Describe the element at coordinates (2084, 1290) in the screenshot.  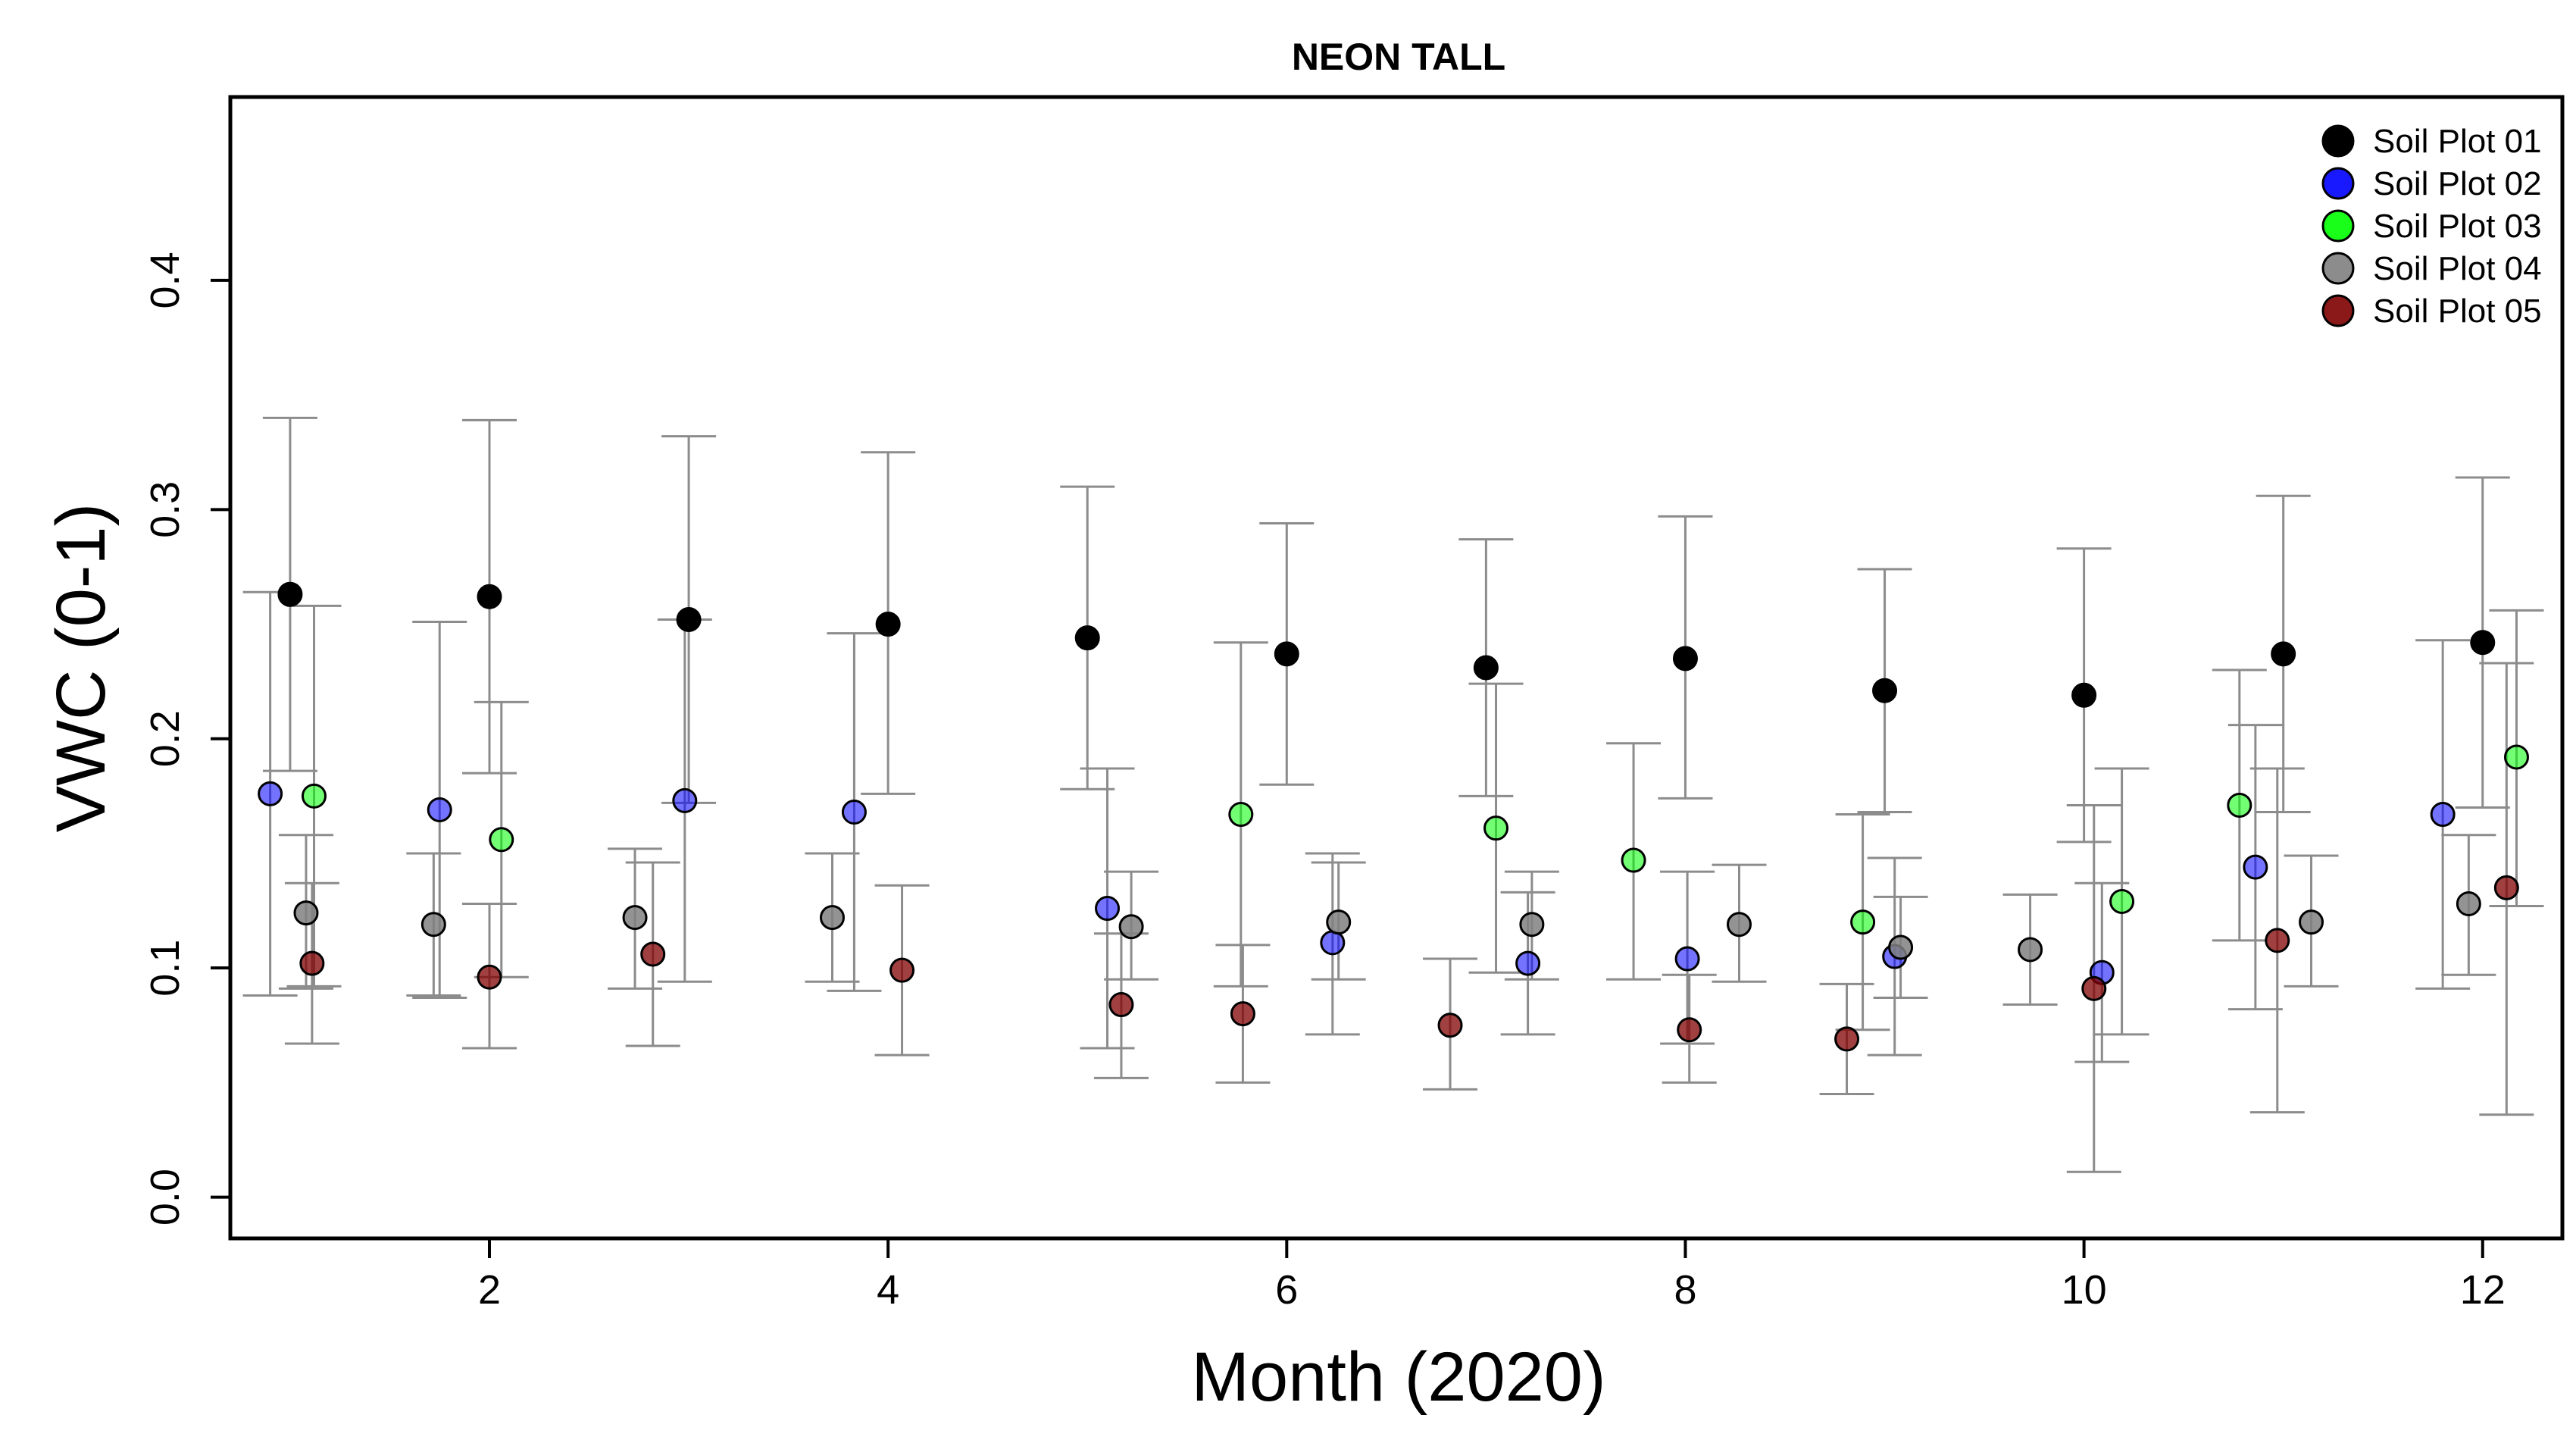
I see `x-tick-label: 10` at that location.